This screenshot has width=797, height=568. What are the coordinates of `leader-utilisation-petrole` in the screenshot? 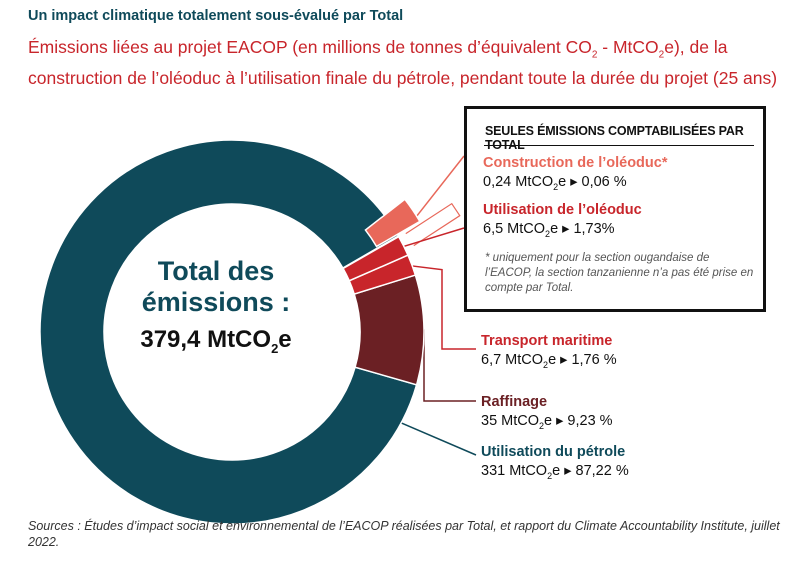 It's located at (438, 438).